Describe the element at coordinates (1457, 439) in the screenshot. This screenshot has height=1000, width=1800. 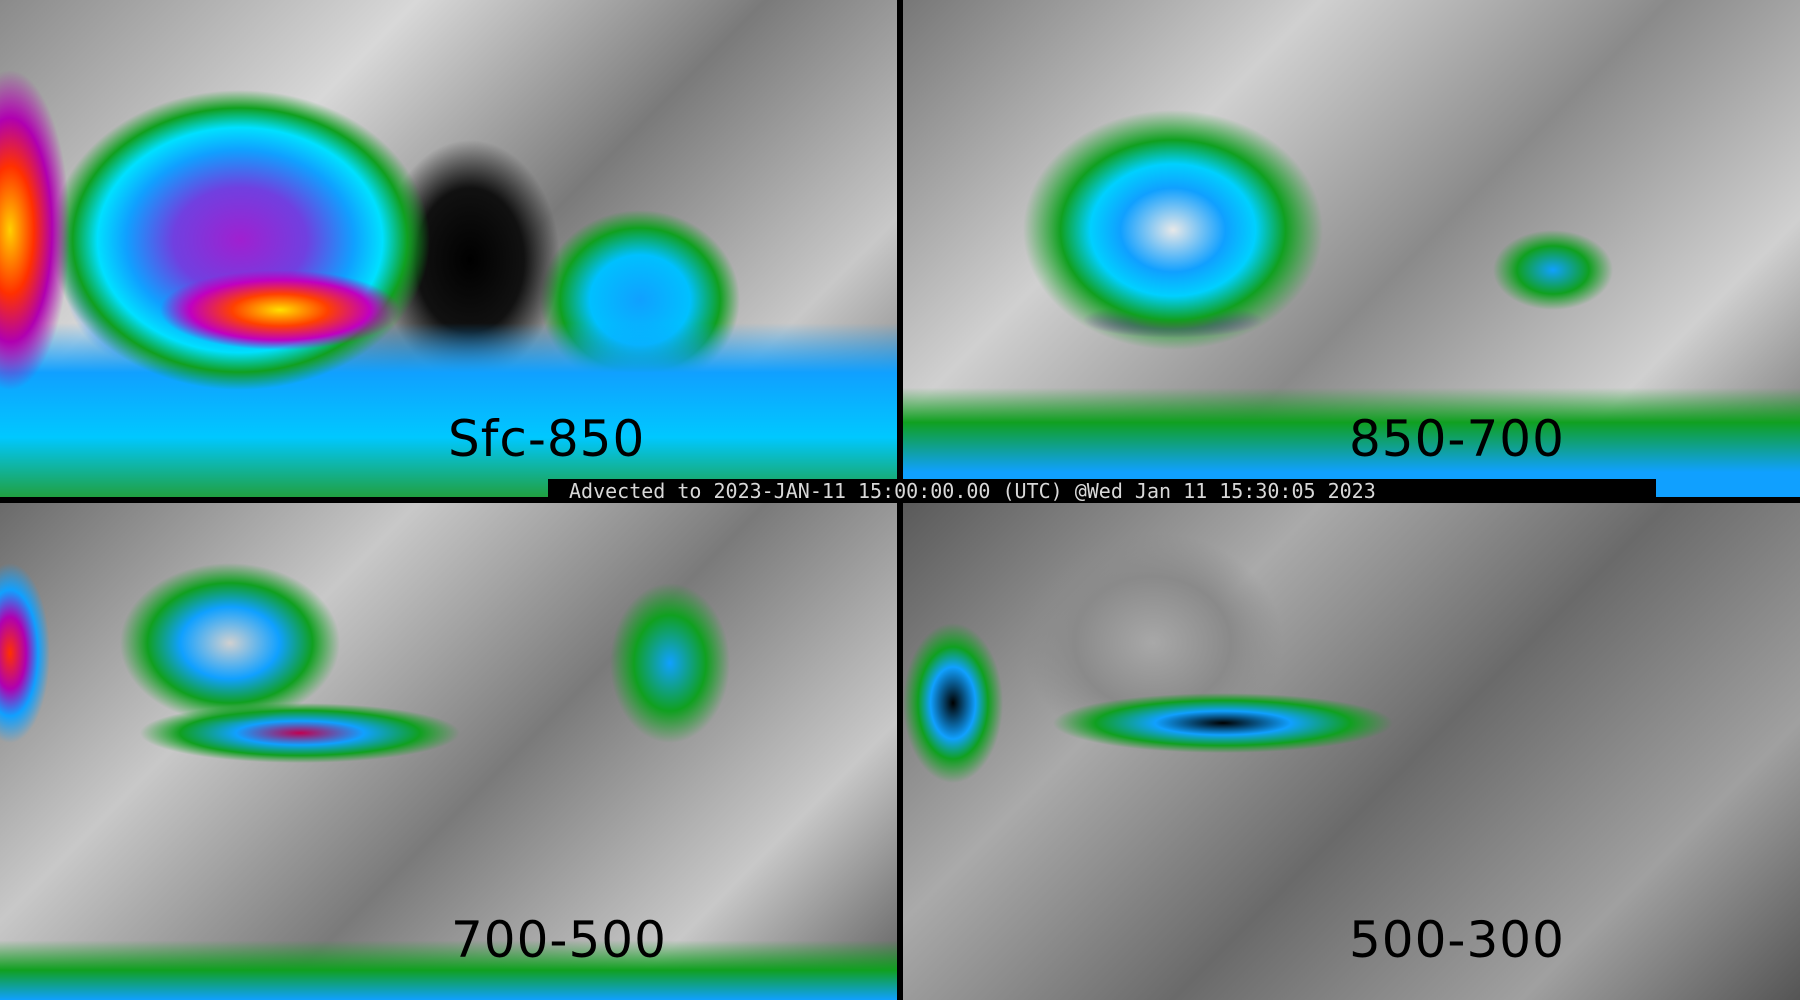
I see `layer-label: 850-700` at that location.